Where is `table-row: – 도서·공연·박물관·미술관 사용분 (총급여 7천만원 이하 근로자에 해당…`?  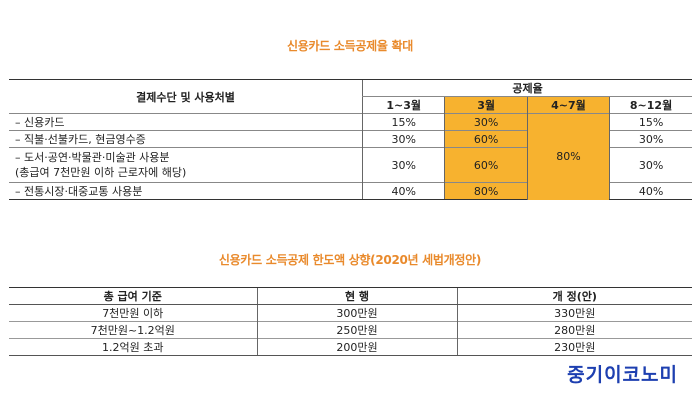
table-row: – 도서·공연·박물관·미술관 사용분 (총급여 7천만원 이하 근로자에 해당… is located at coordinates (350, 165).